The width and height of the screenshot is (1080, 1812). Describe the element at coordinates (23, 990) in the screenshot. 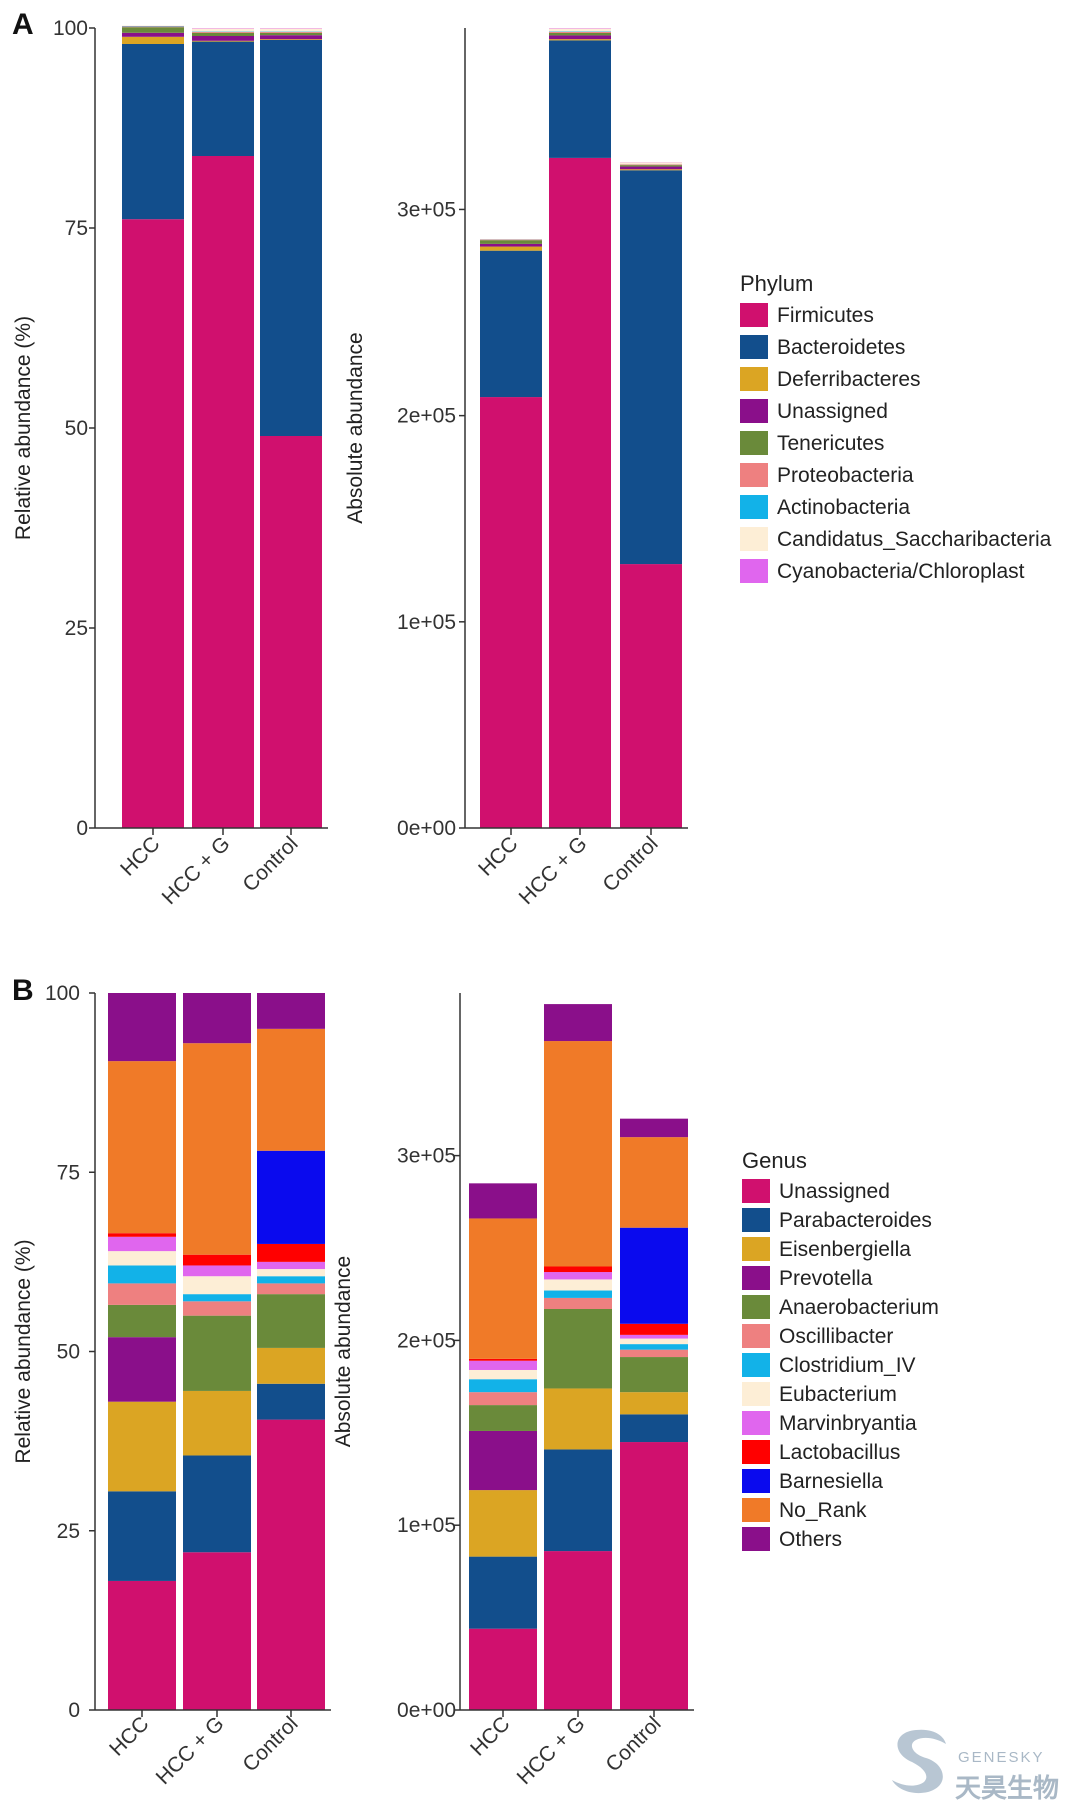

I see `panel-letter-b: B` at that location.